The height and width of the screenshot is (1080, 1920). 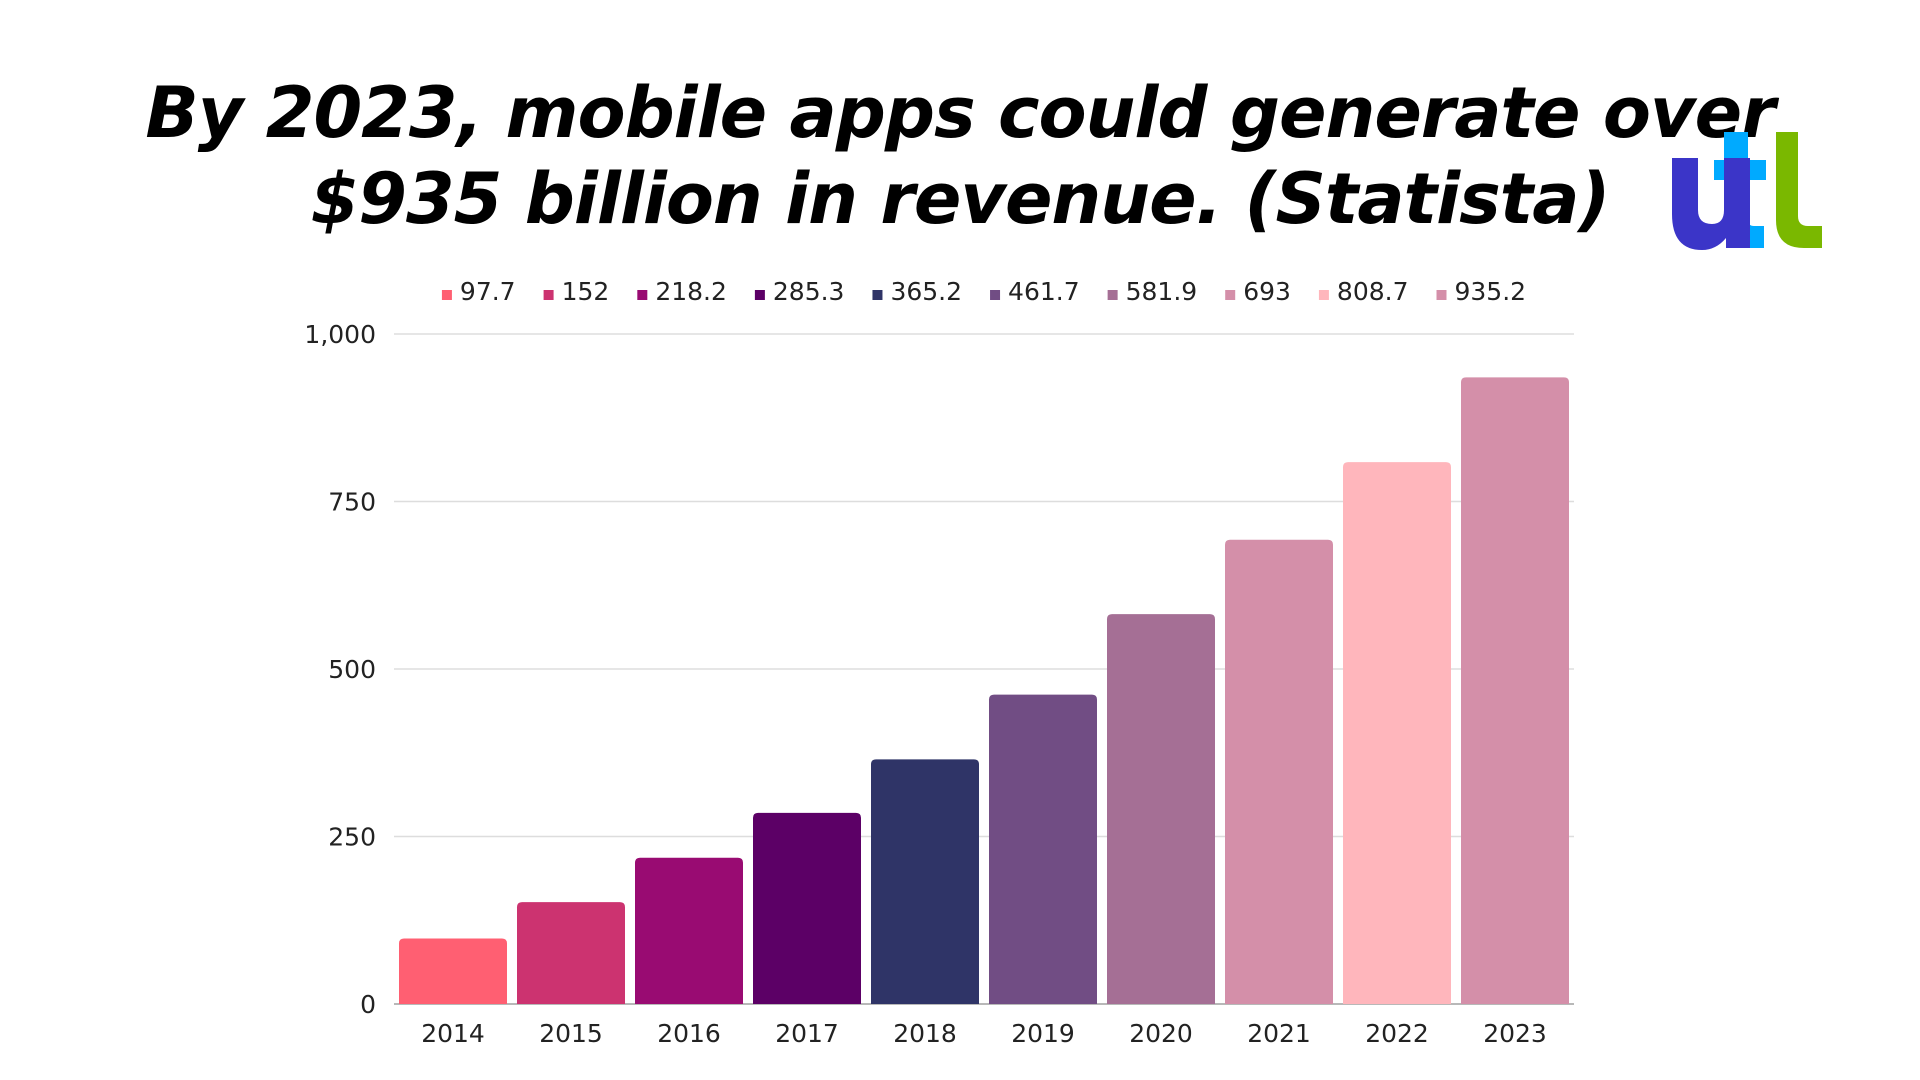 What do you see at coordinates (1267, 291) in the screenshot?
I see `legend-label: 693` at bounding box center [1267, 291].